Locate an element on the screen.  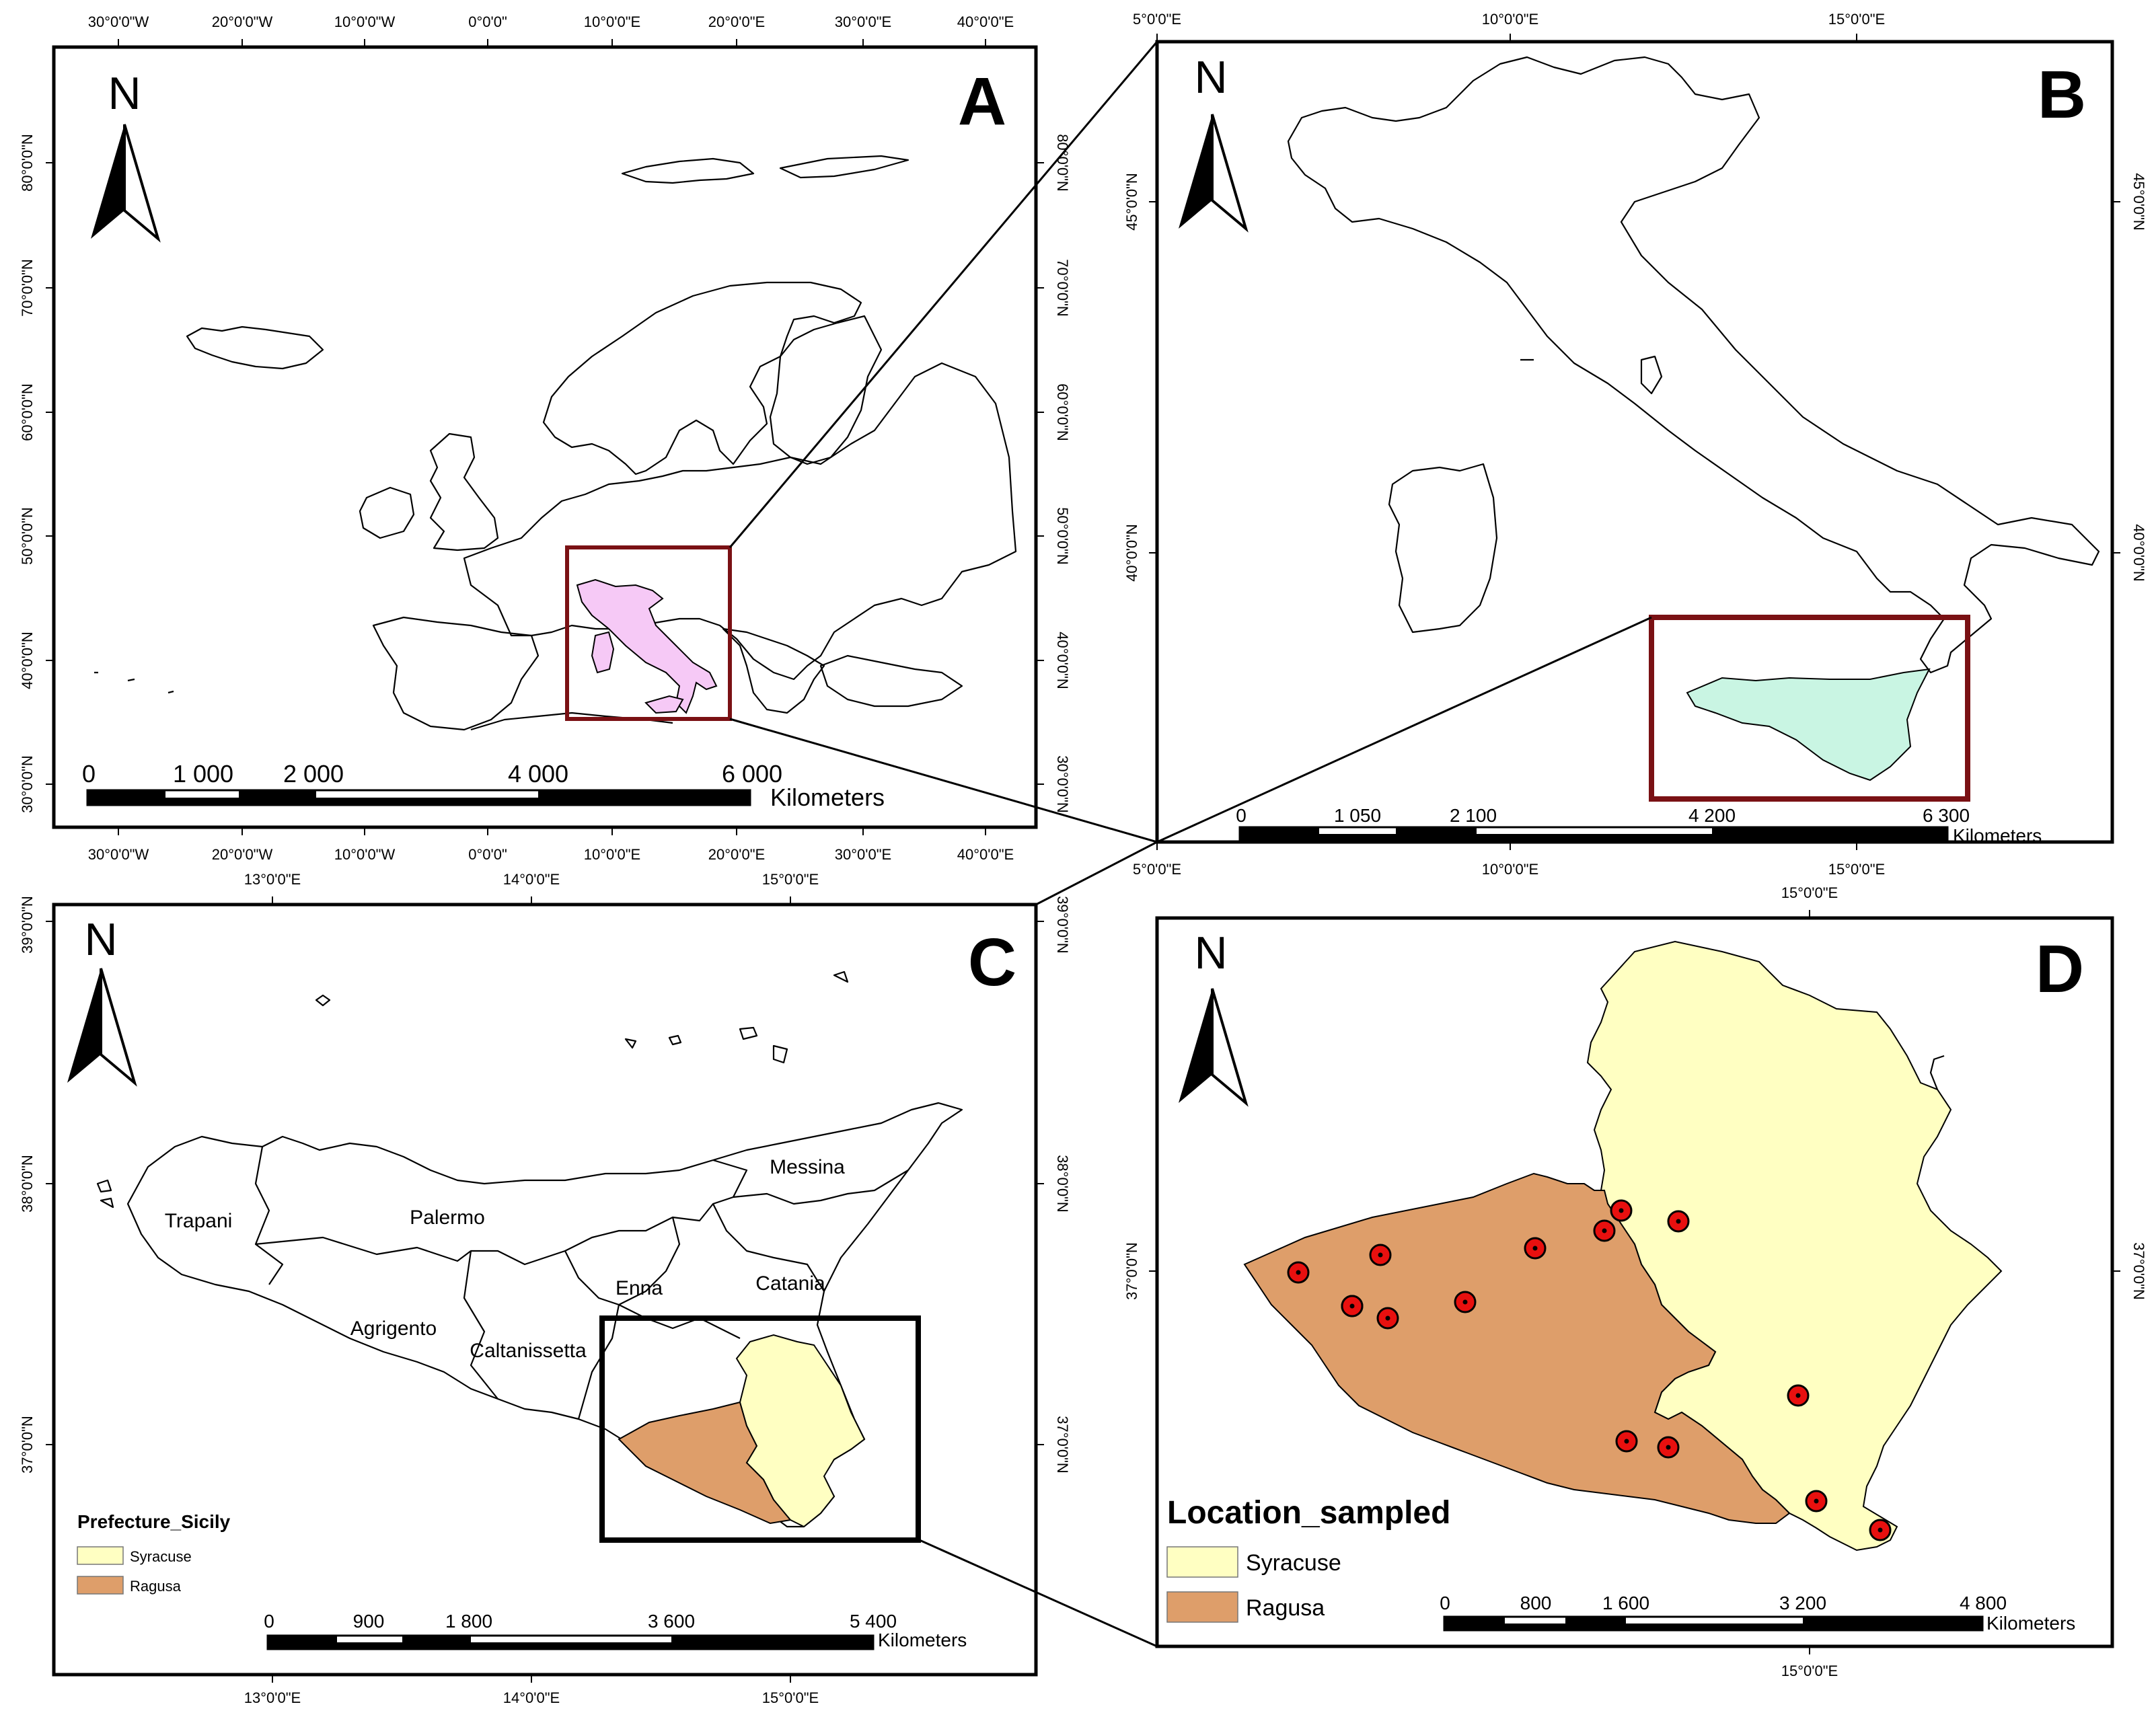
panel-c-top-tick-1: 13°0'0"E is located at coordinates (273, 879).